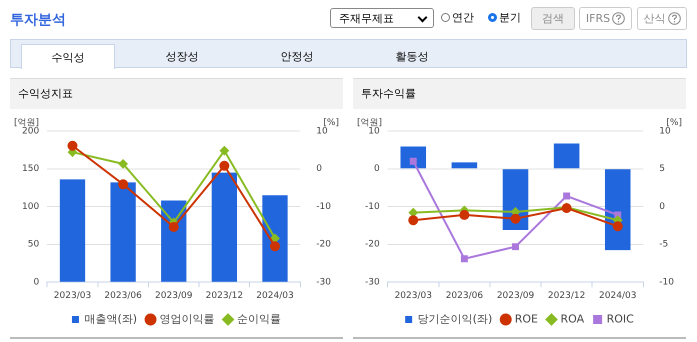  Describe the element at coordinates (372, 207) in the screenshot. I see `y-tick-label: -10` at that location.